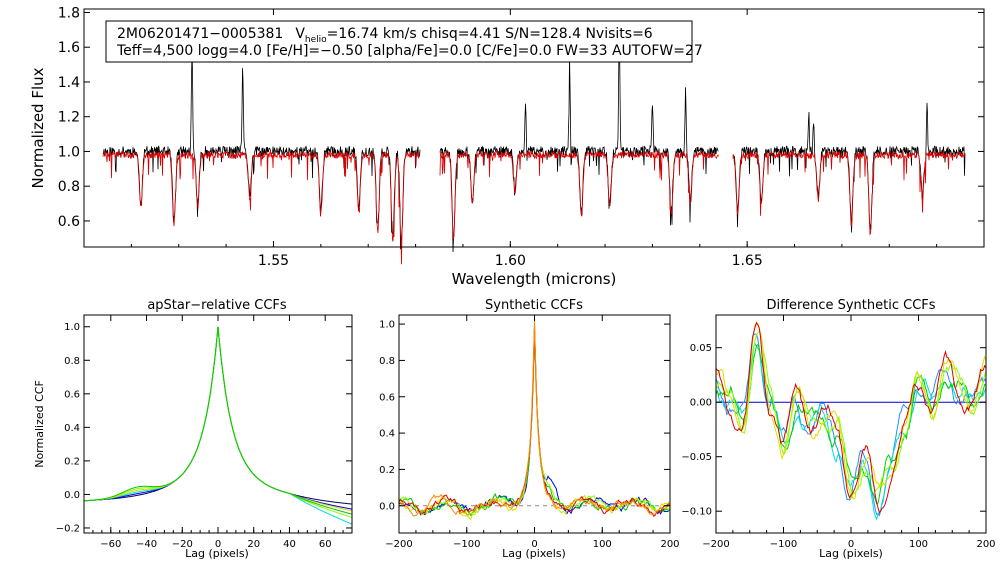 The image size is (1008, 576). I want to click on apstar-ccf-ticks: −60 −40 −20 0 20 40 60 −0.2 0.0 0.2 0.4 0.6 0.8 1.0, so click(204, 432).